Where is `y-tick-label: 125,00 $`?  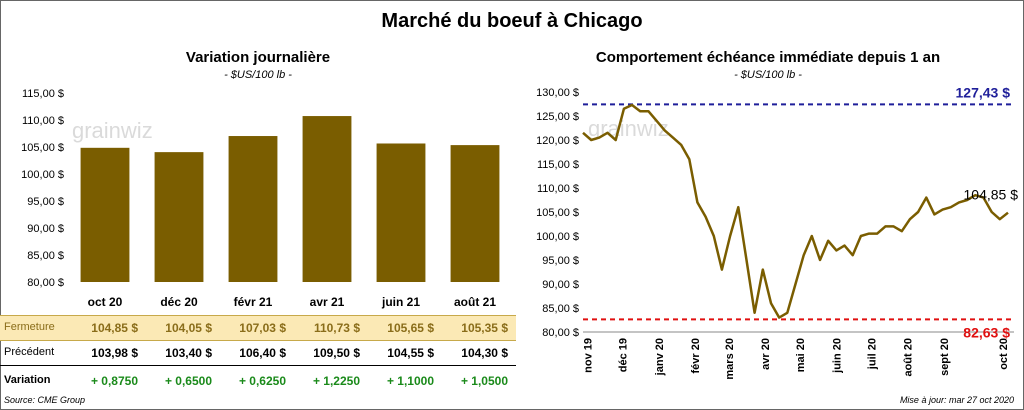
y-tick-label: 125,00 $ is located at coordinates (557, 117).